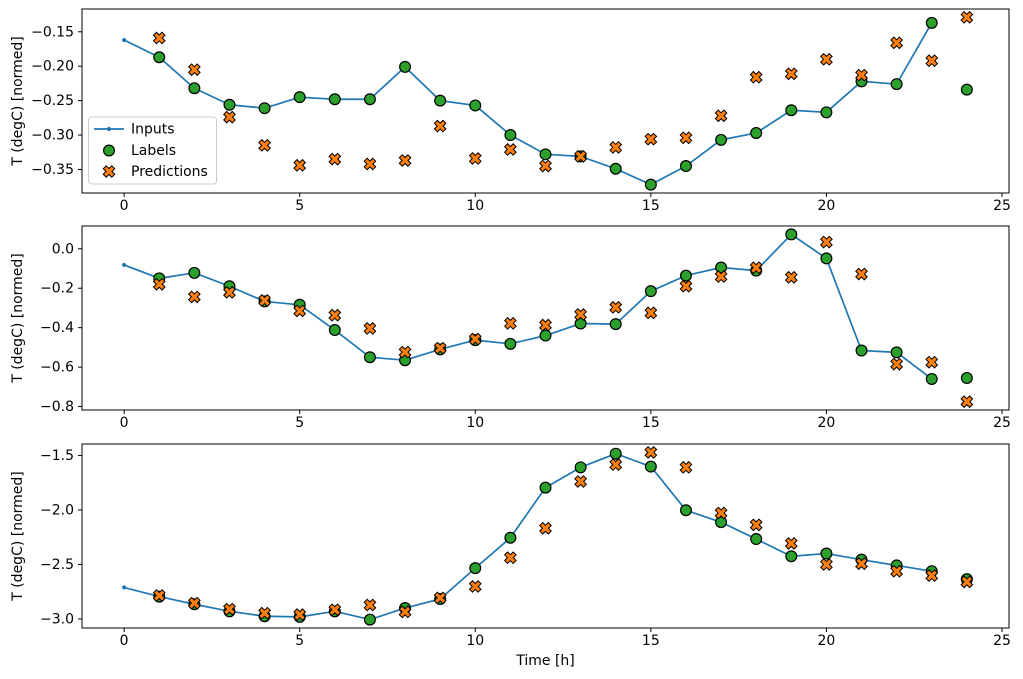  I want to click on y-tick-label: −3.0, so click(57, 619).